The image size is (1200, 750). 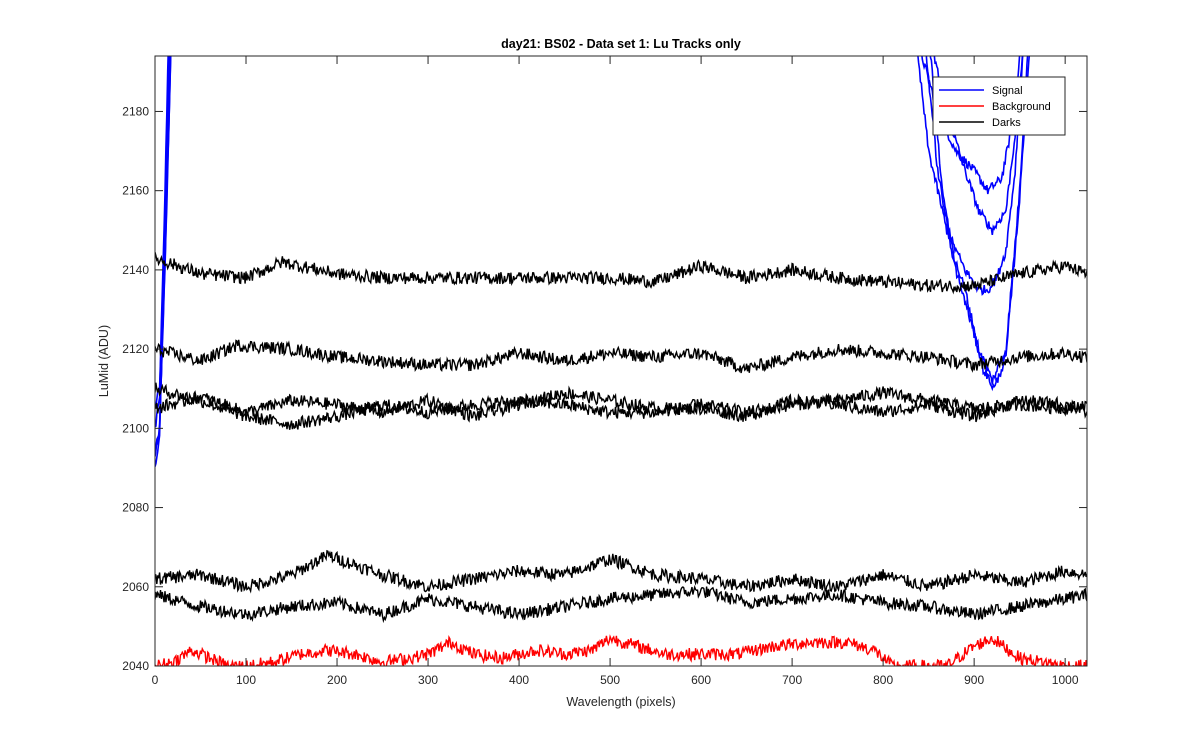 What do you see at coordinates (792, 680) in the screenshot?
I see `x-tick-label: 700` at bounding box center [792, 680].